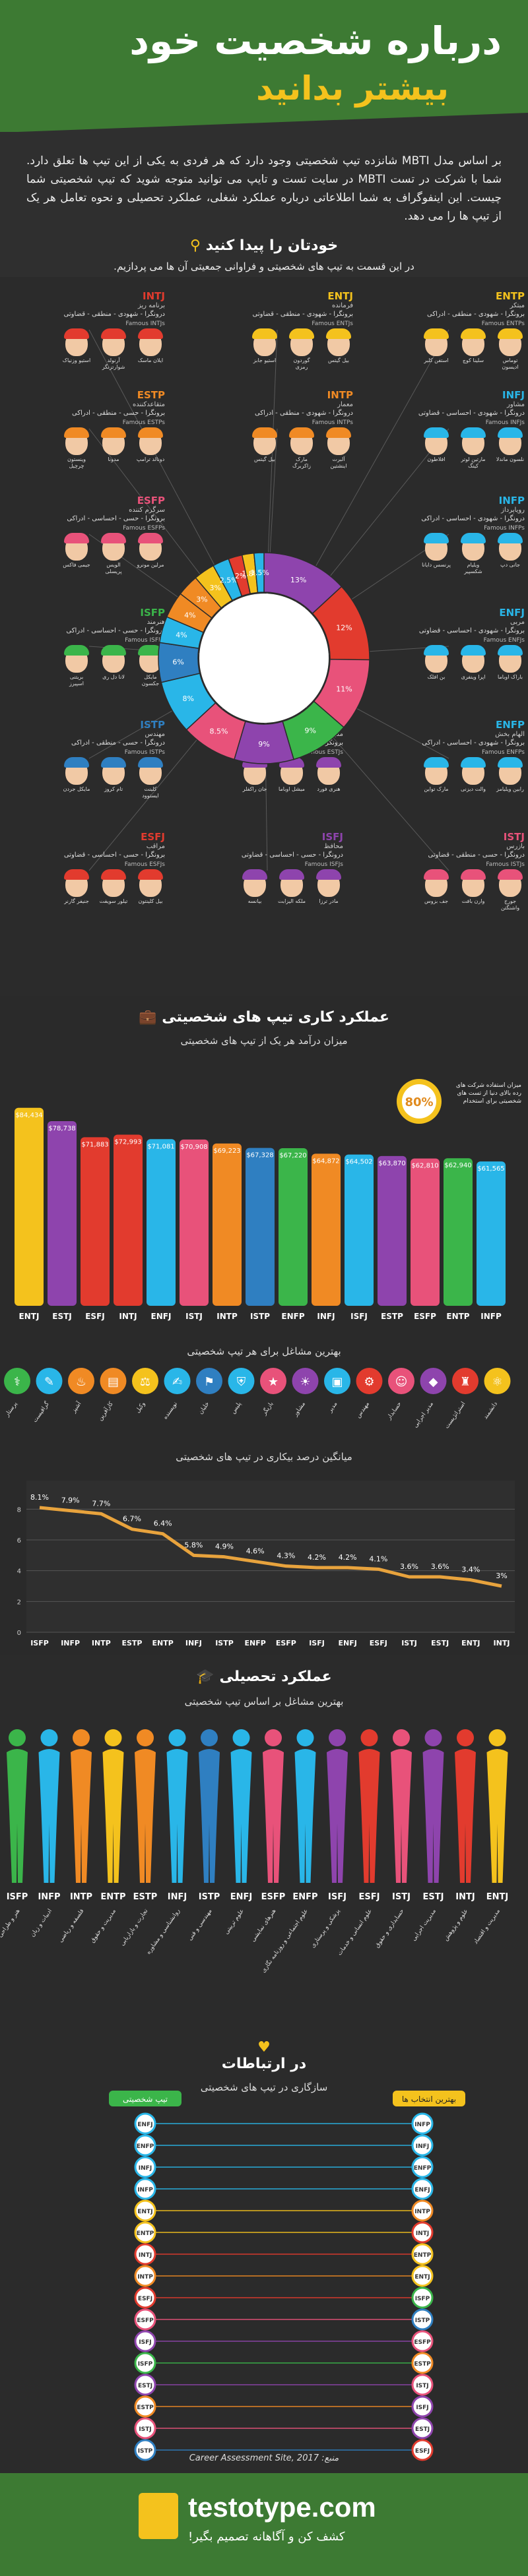 The height and width of the screenshot is (2576, 528). Describe the element at coordinates (449, 349) in the screenshot. I see `famous-faces: توماس ادیسون سلینا کوچ استفن کلبر` at that location.